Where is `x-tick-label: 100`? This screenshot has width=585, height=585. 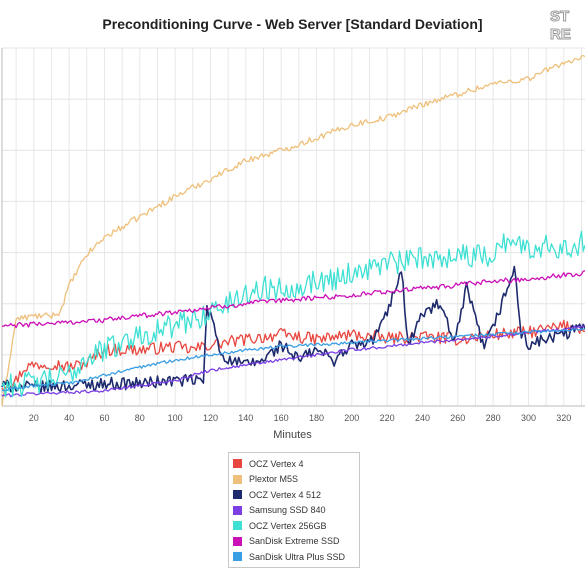
x-tick-label: 100 is located at coordinates (175, 418).